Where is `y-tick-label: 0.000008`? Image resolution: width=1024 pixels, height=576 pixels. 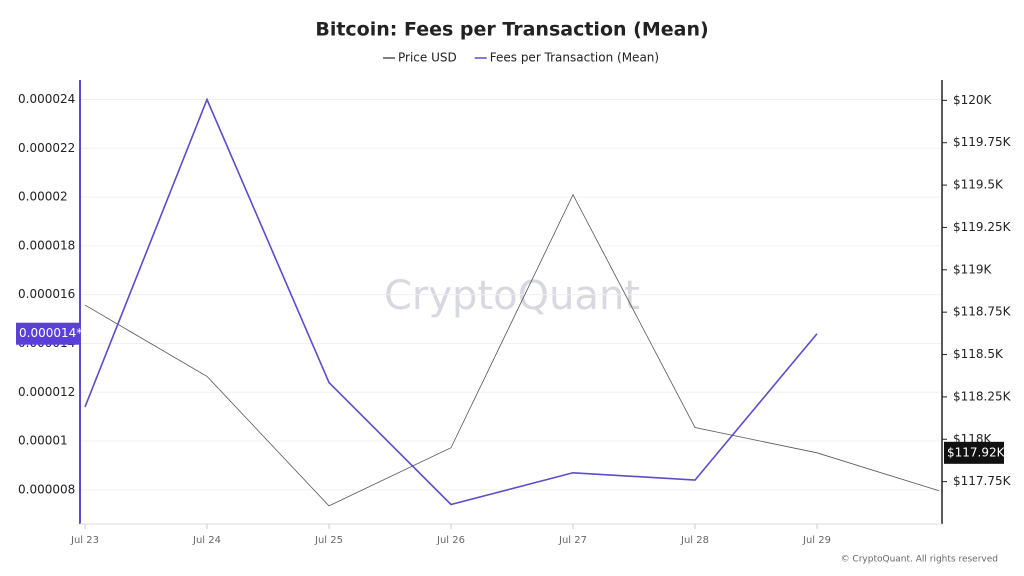 y-tick-label: 0.000008 is located at coordinates (46, 489).